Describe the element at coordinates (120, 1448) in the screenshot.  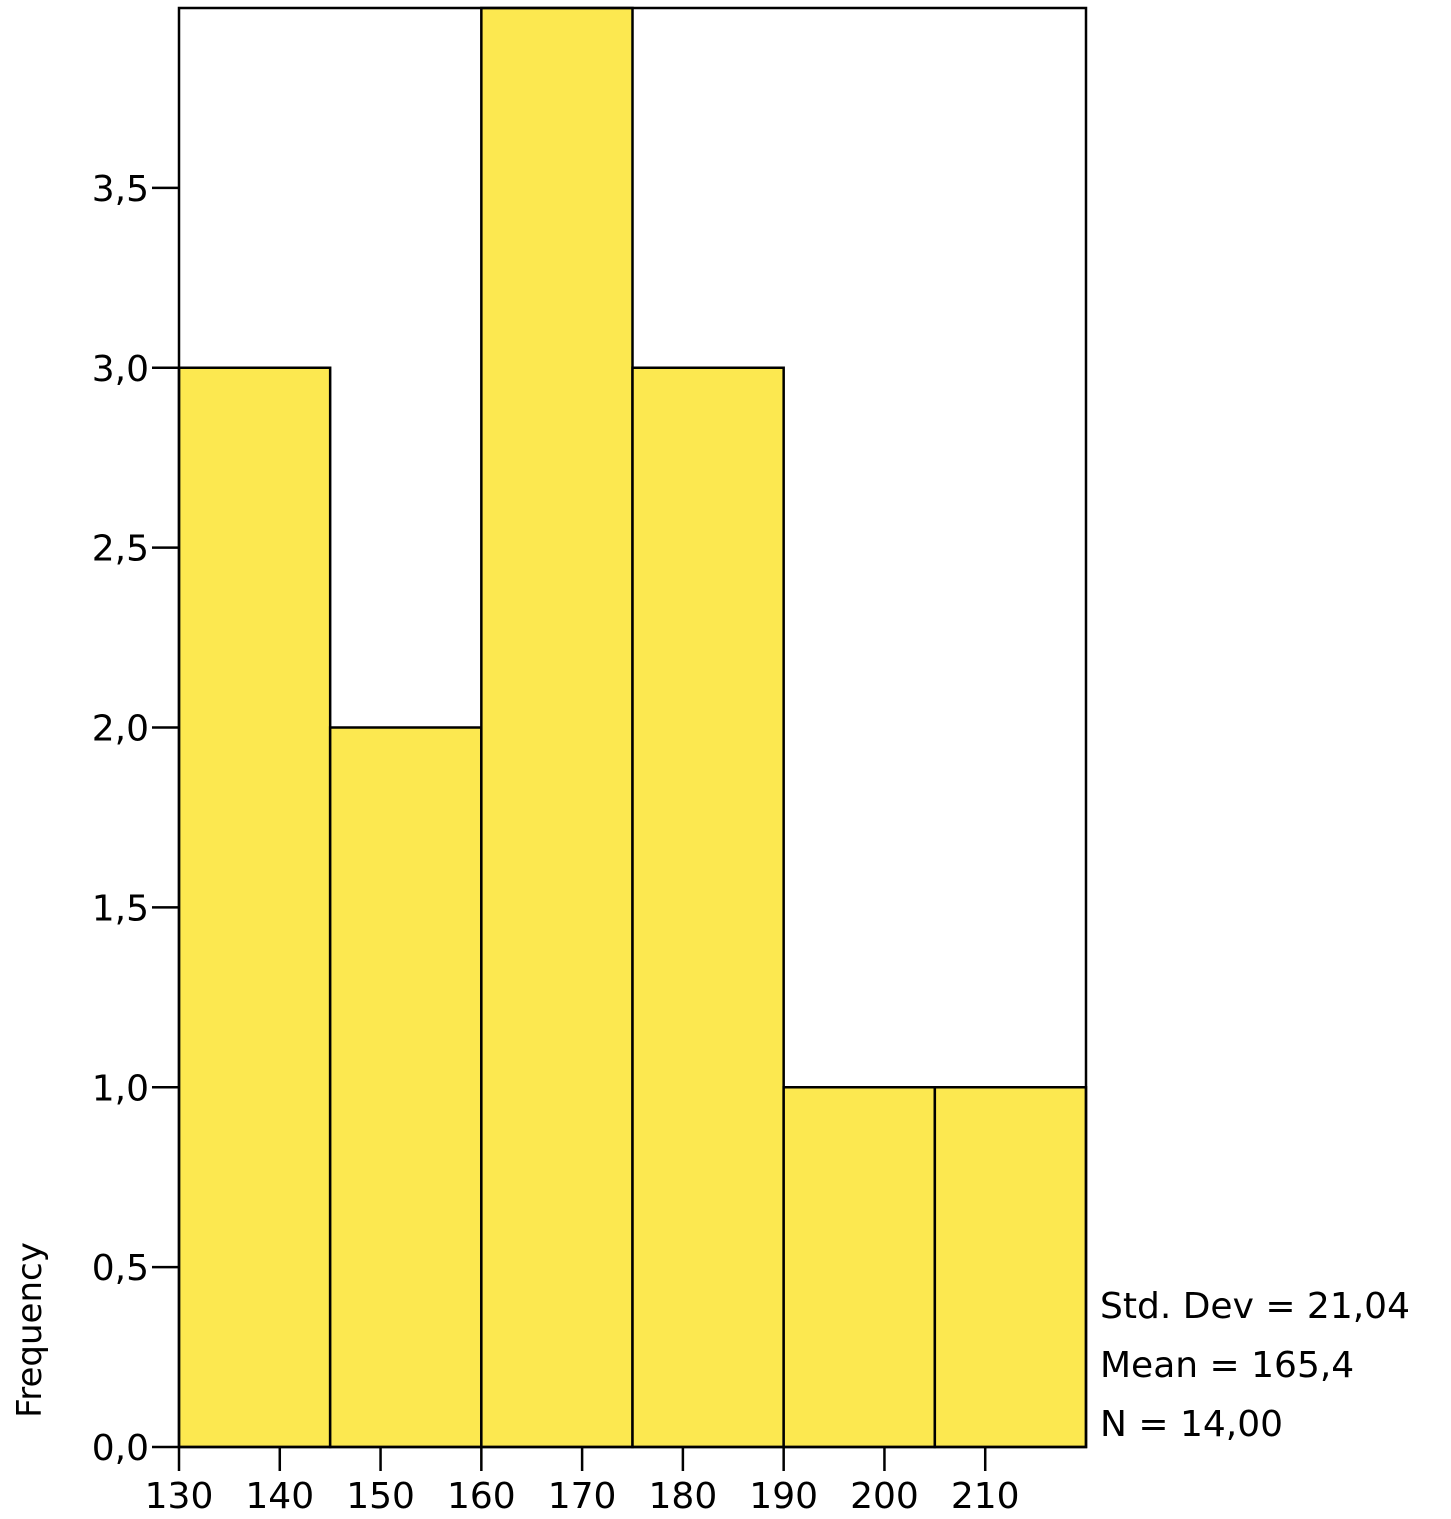
I see `y-tick-label: 0,0` at that location.